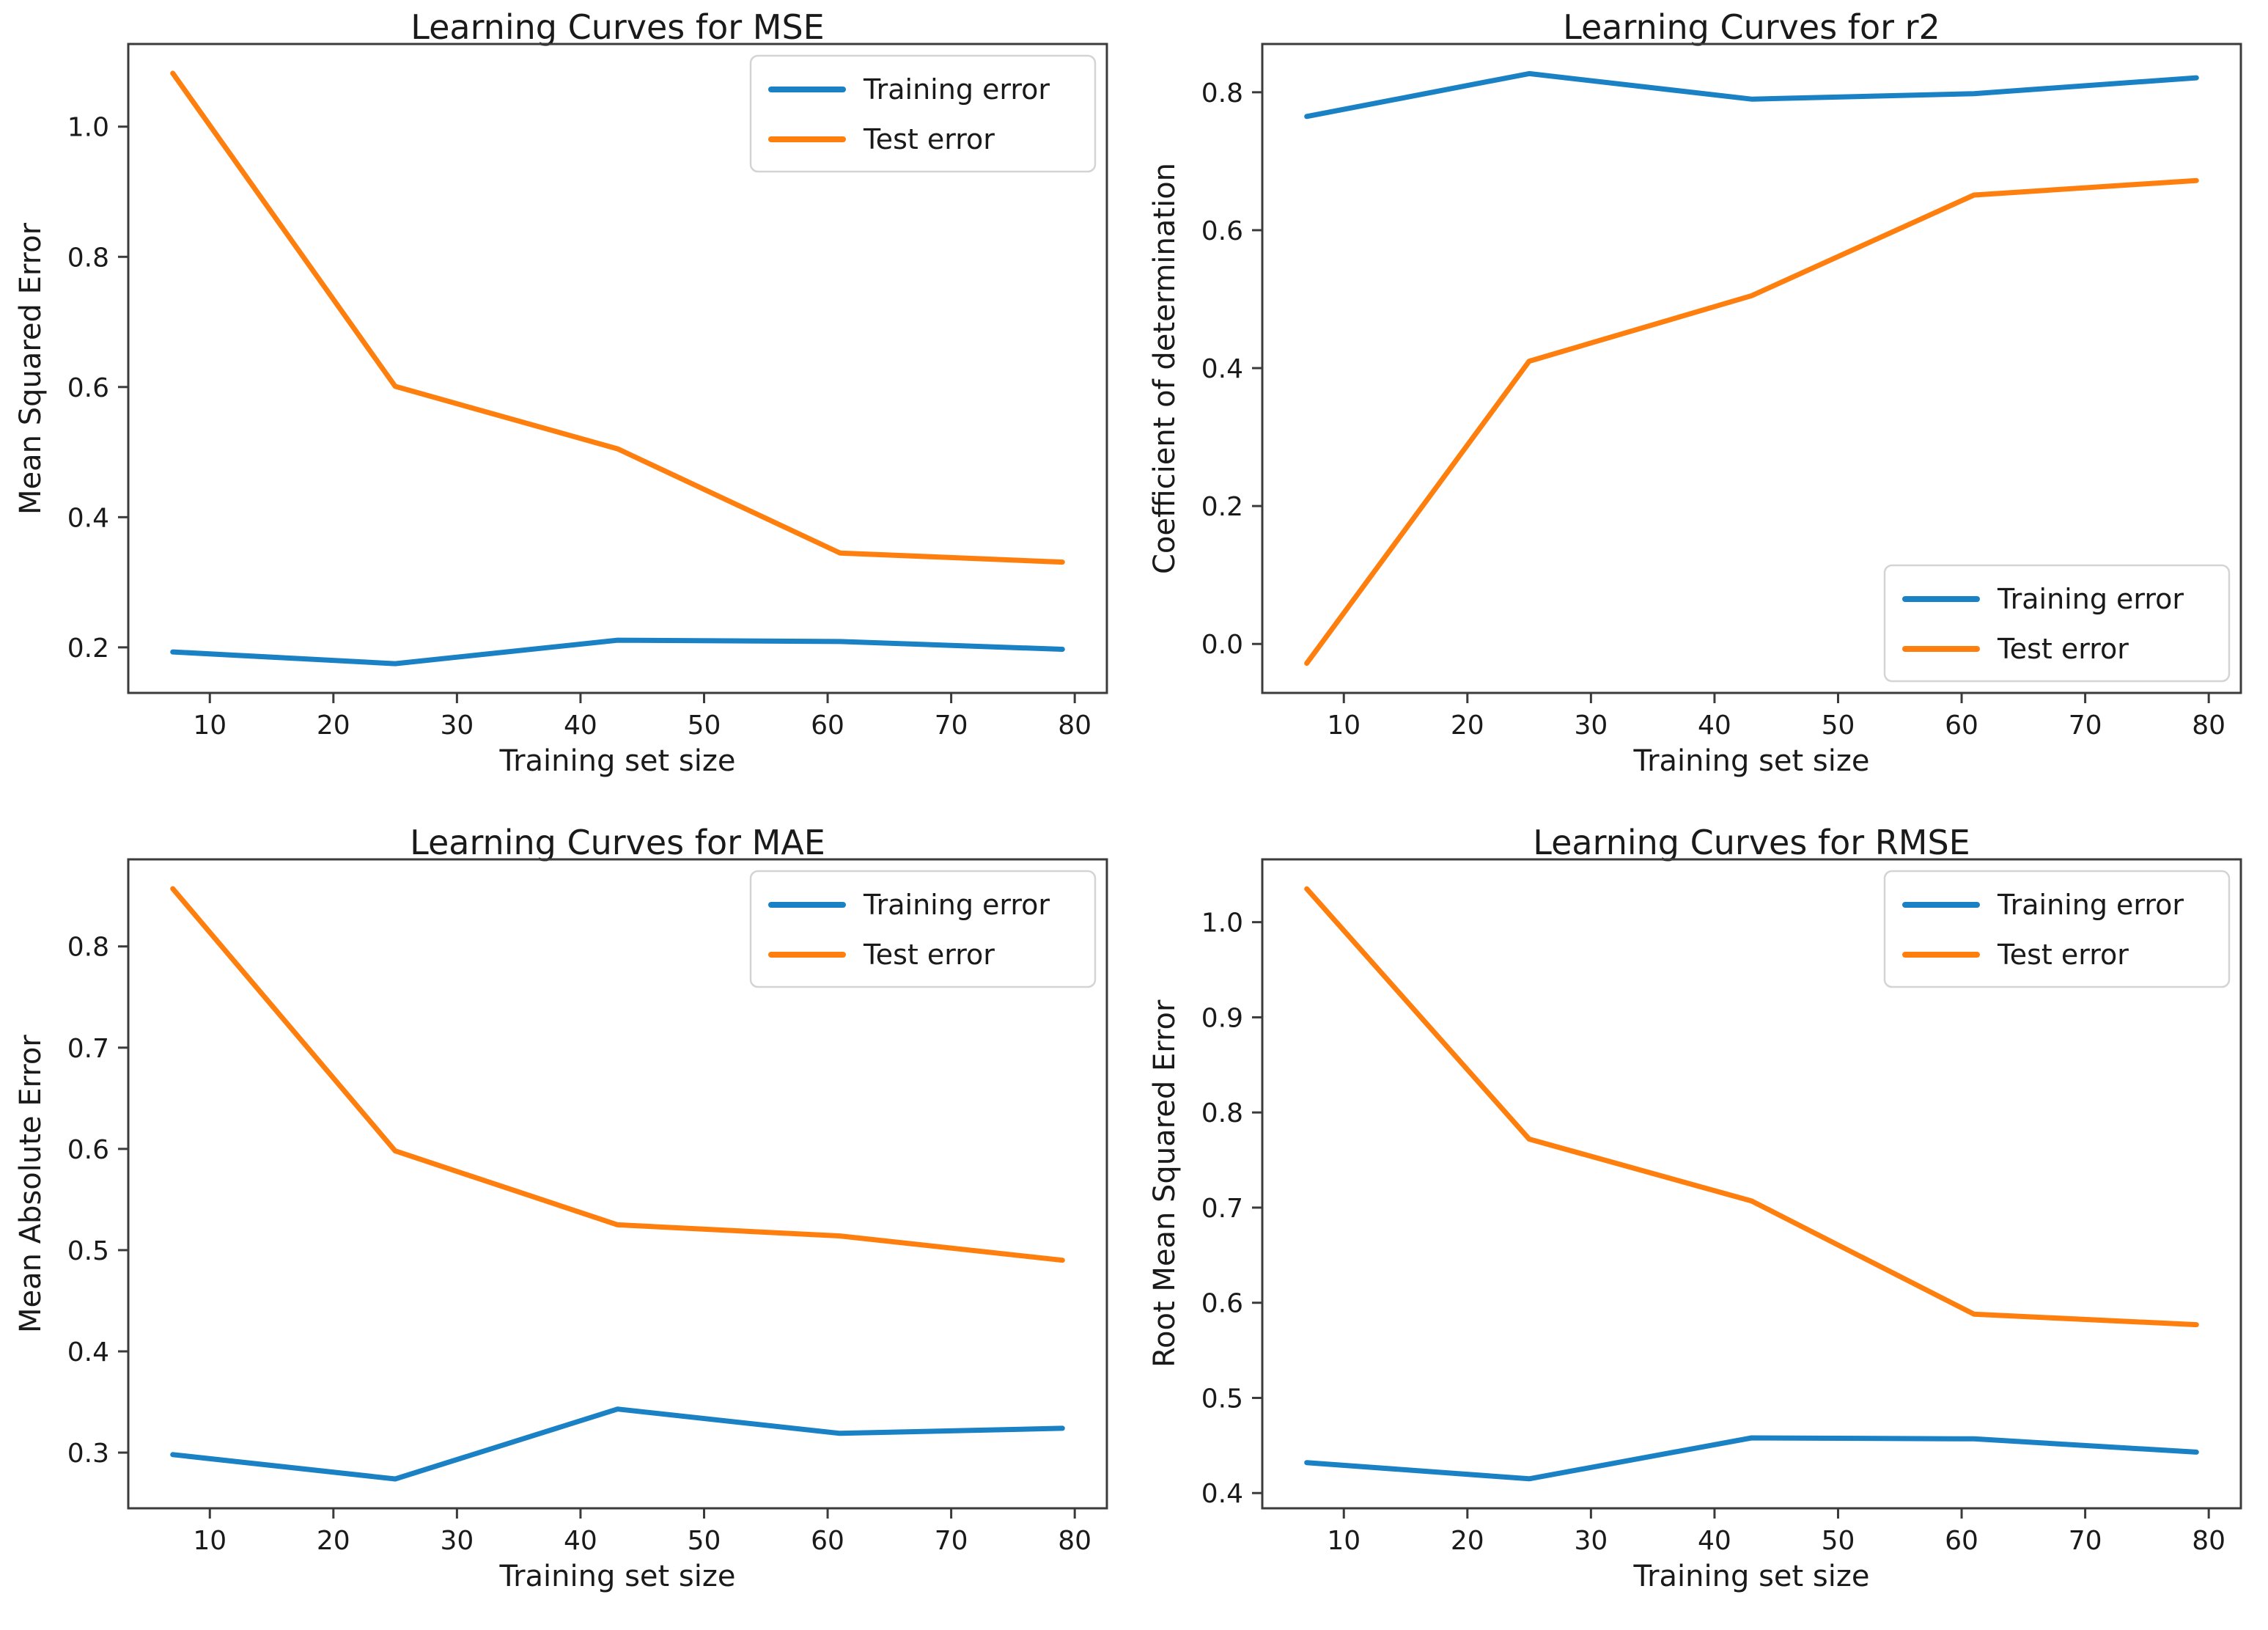 This screenshot has width=2268, height=1630. What do you see at coordinates (1222, 1018) in the screenshot?
I see `y-tick-label: 0.9` at bounding box center [1222, 1018].